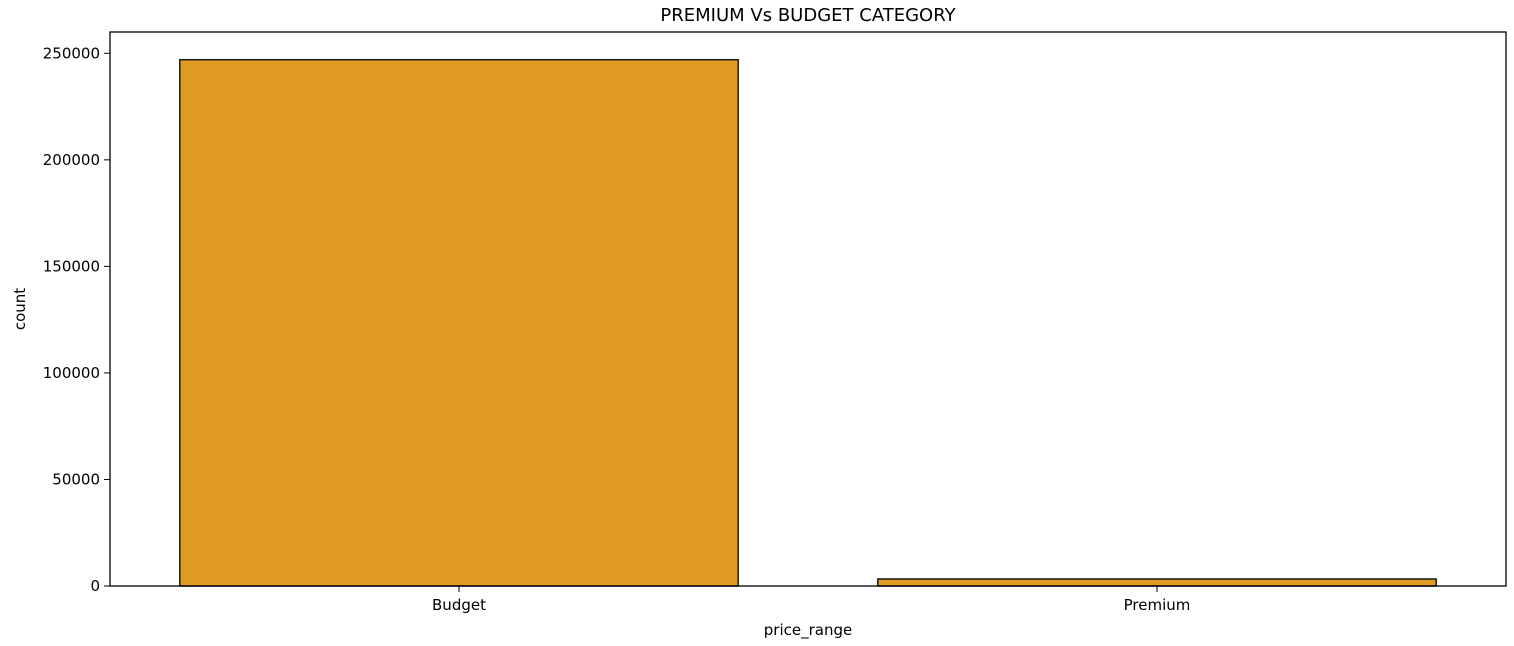 Image resolution: width=1514 pixels, height=646 pixels. Describe the element at coordinates (71, 266) in the screenshot. I see `y-tick-label: 150000` at that location.